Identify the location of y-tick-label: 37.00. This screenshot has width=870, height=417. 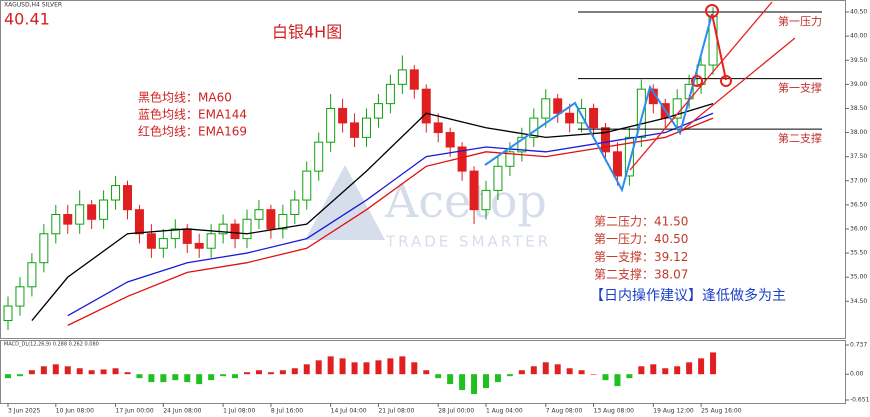
(858, 180).